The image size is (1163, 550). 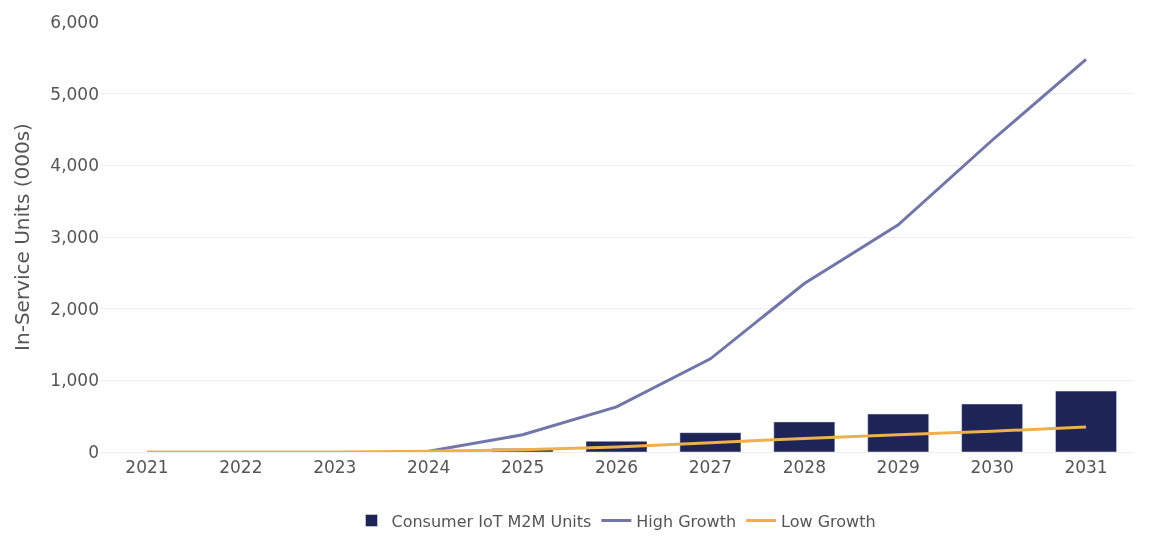 I want to click on y-tick-label: 5,000, so click(x=74, y=93).